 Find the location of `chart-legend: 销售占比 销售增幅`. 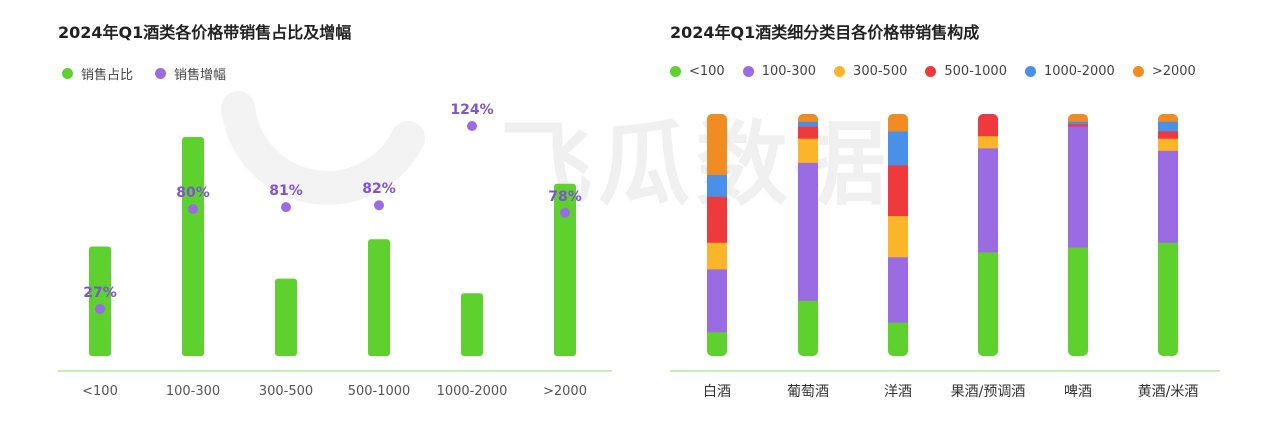

chart-legend: 销售占比 销售增幅 is located at coordinates (155, 73).